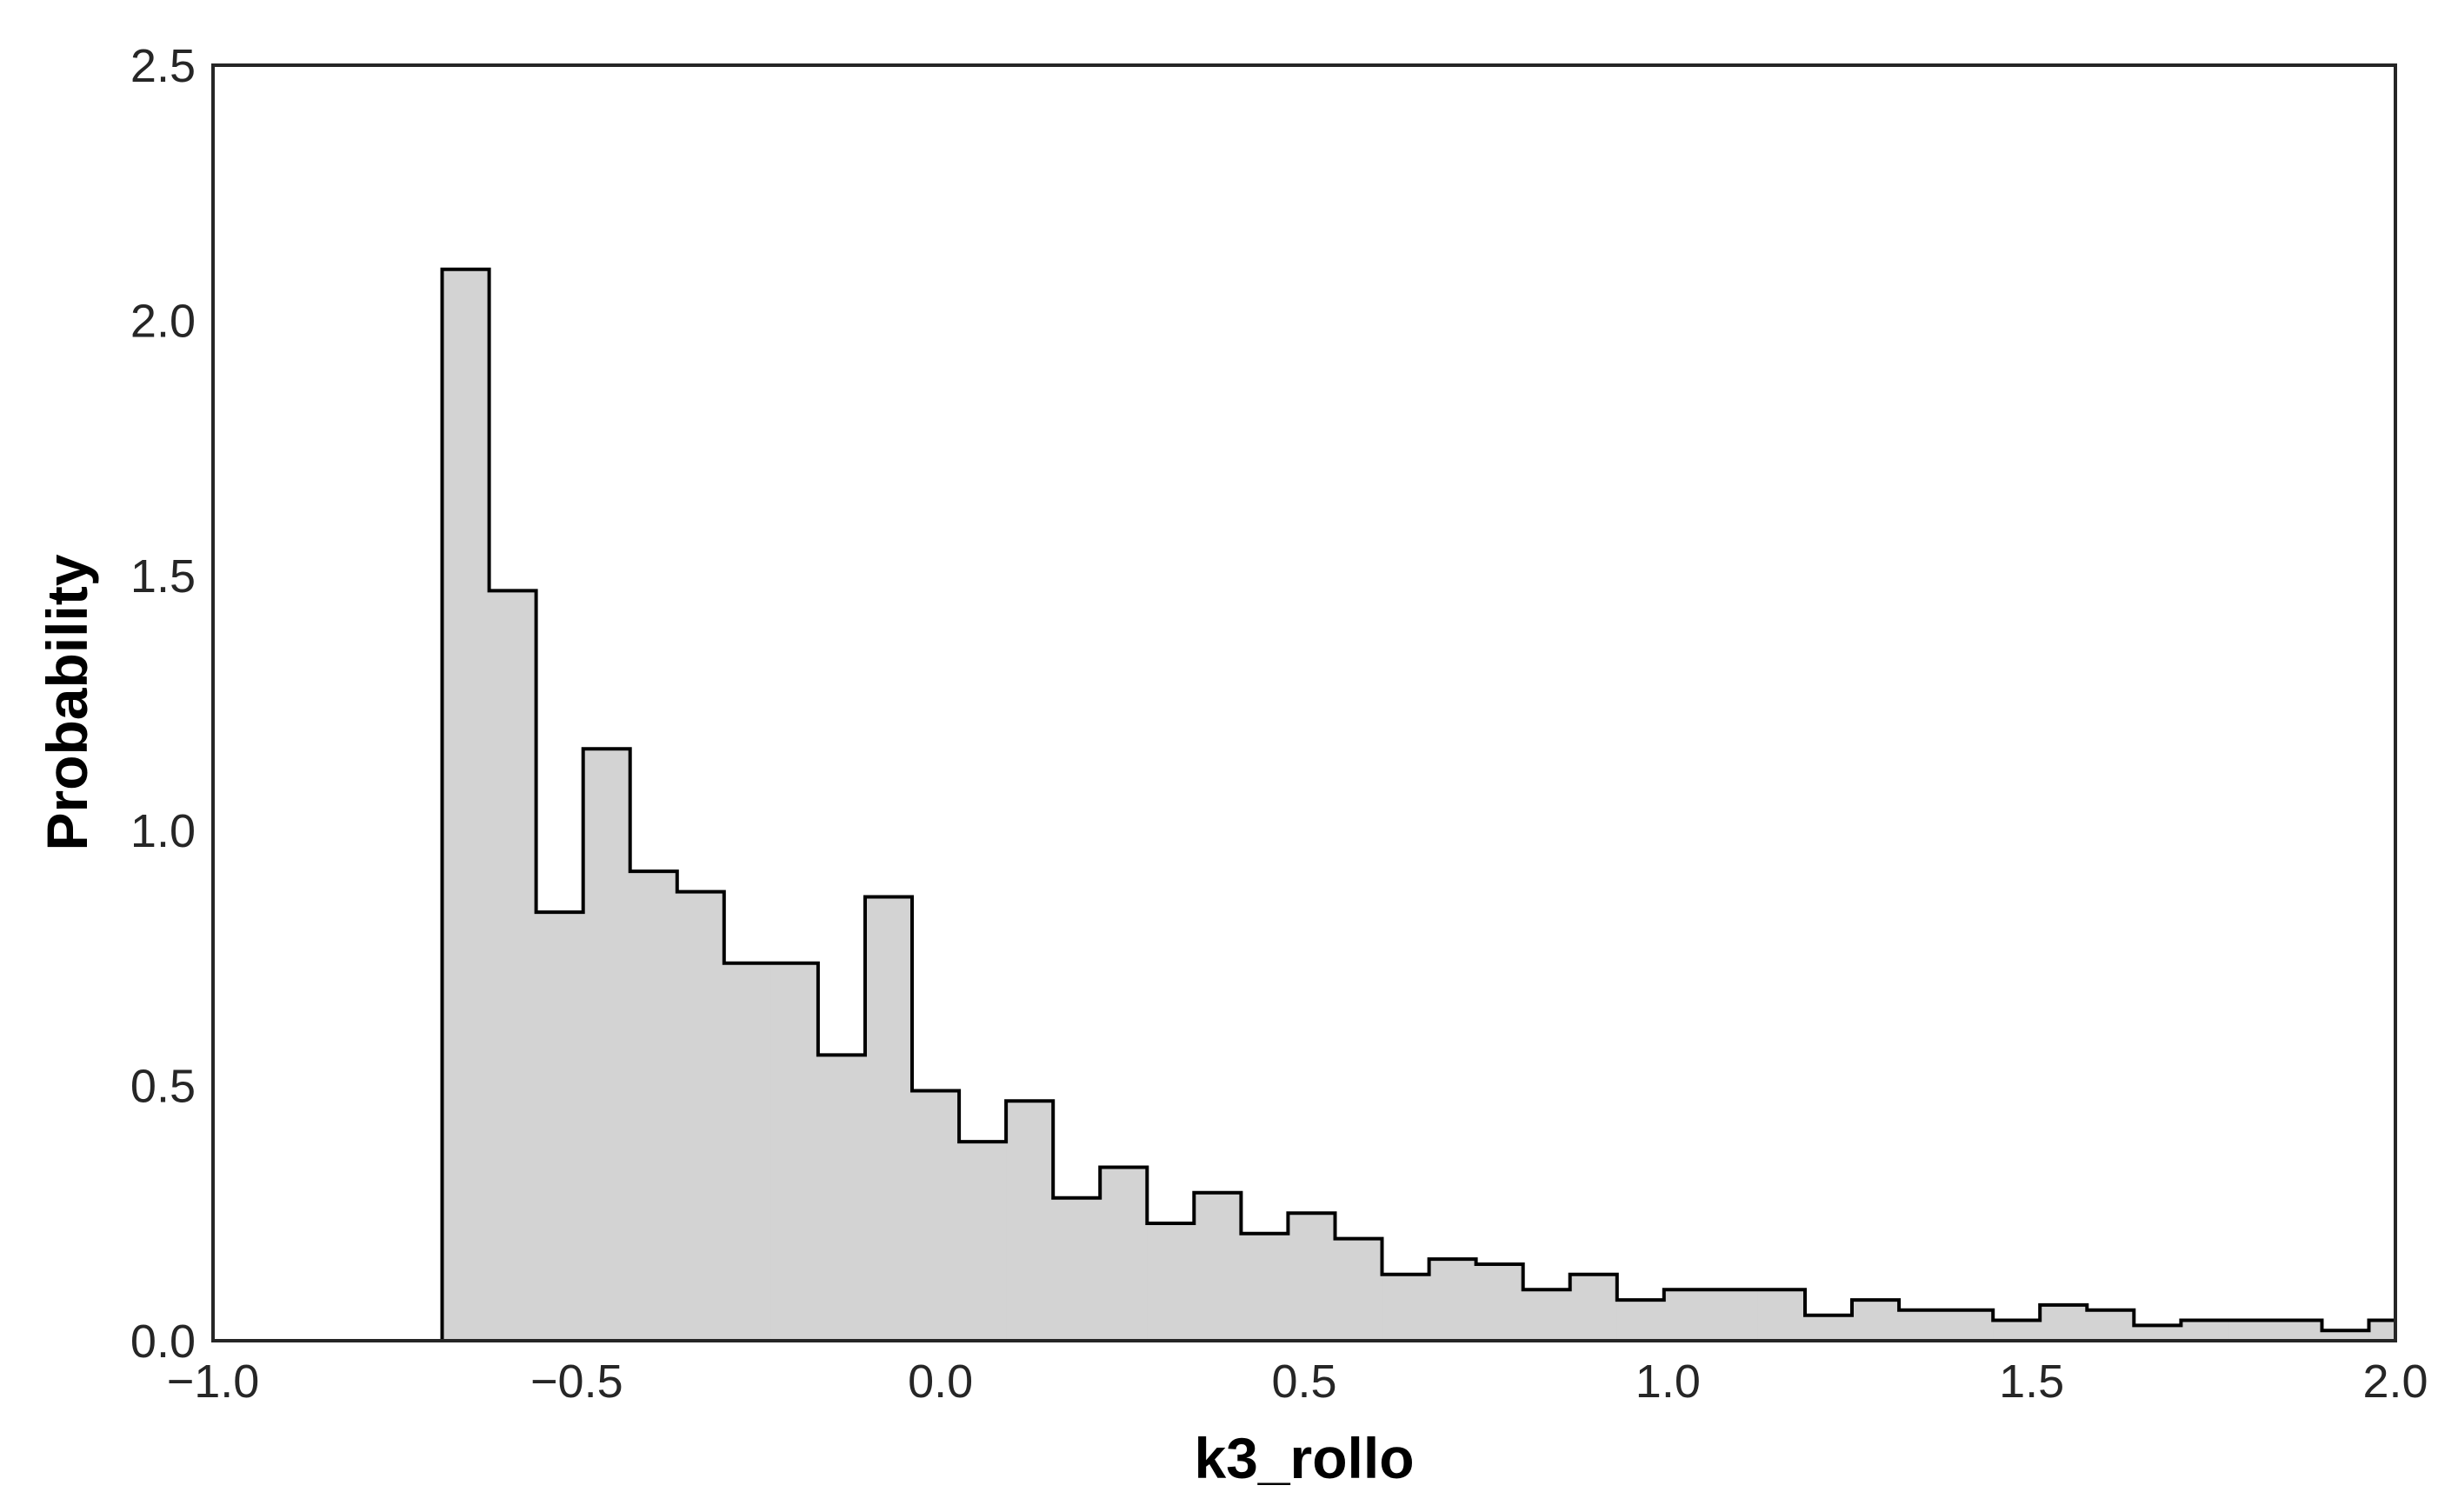 The height and width of the screenshot is (1512, 2458). I want to click on y-tick-label: 1.5, so click(163, 576).